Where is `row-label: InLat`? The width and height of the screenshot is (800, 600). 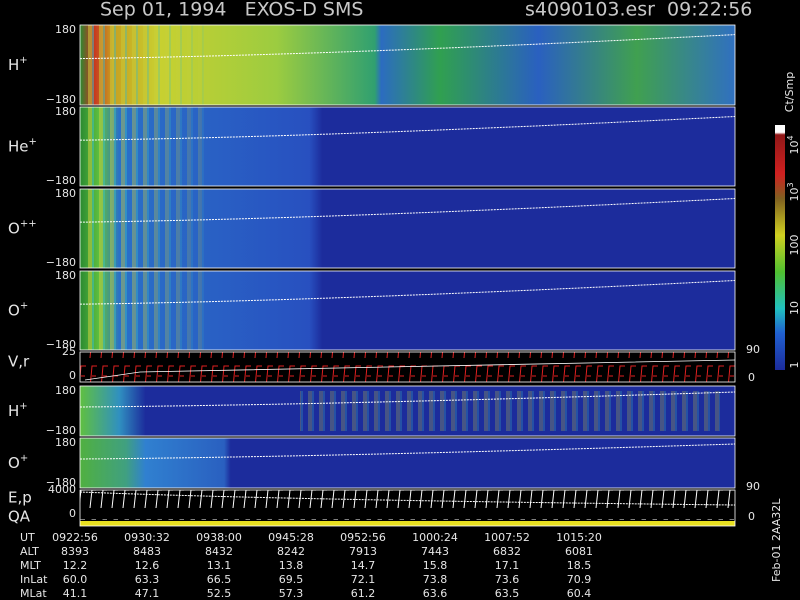 row-label: InLat is located at coordinates (34, 579).